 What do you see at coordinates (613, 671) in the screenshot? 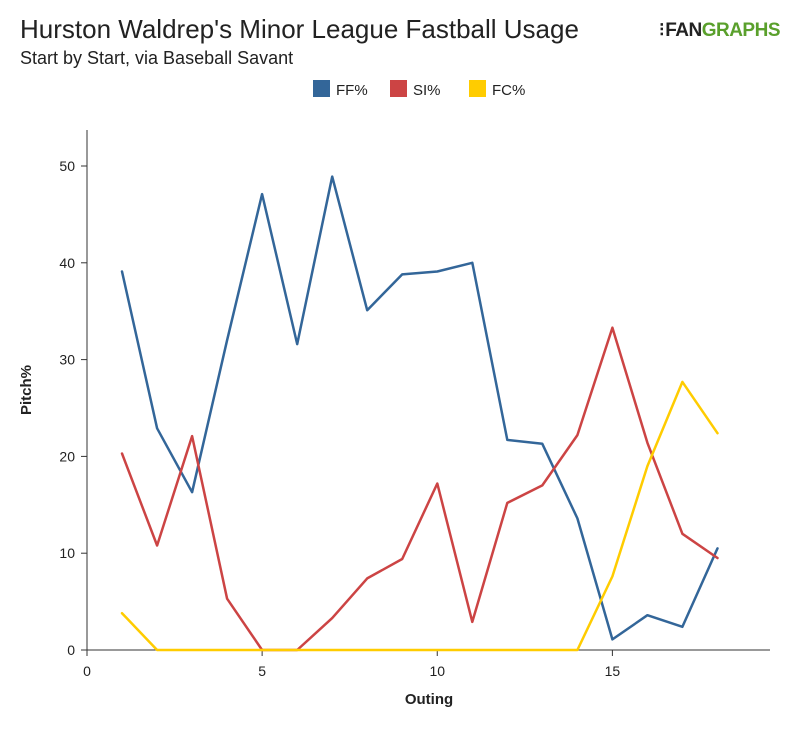
I see `x-tick-label: 15` at bounding box center [613, 671].